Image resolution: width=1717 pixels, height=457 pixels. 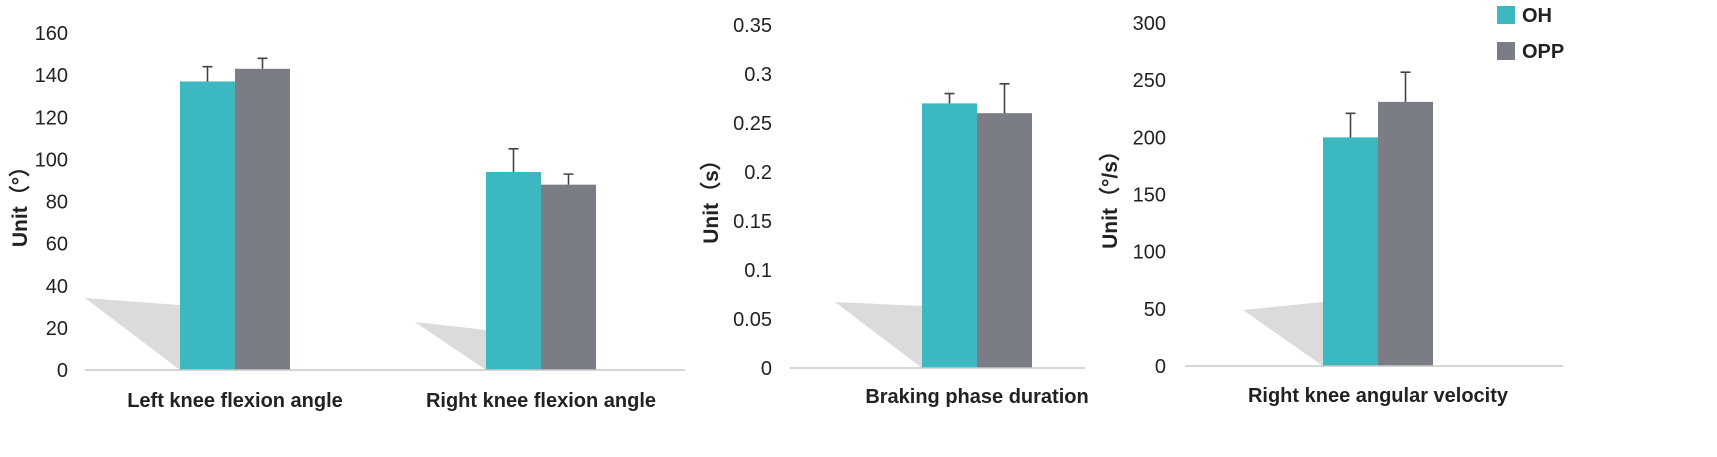 What do you see at coordinates (758, 271) in the screenshot?
I see `y-tick-label: 0.1` at bounding box center [758, 271].